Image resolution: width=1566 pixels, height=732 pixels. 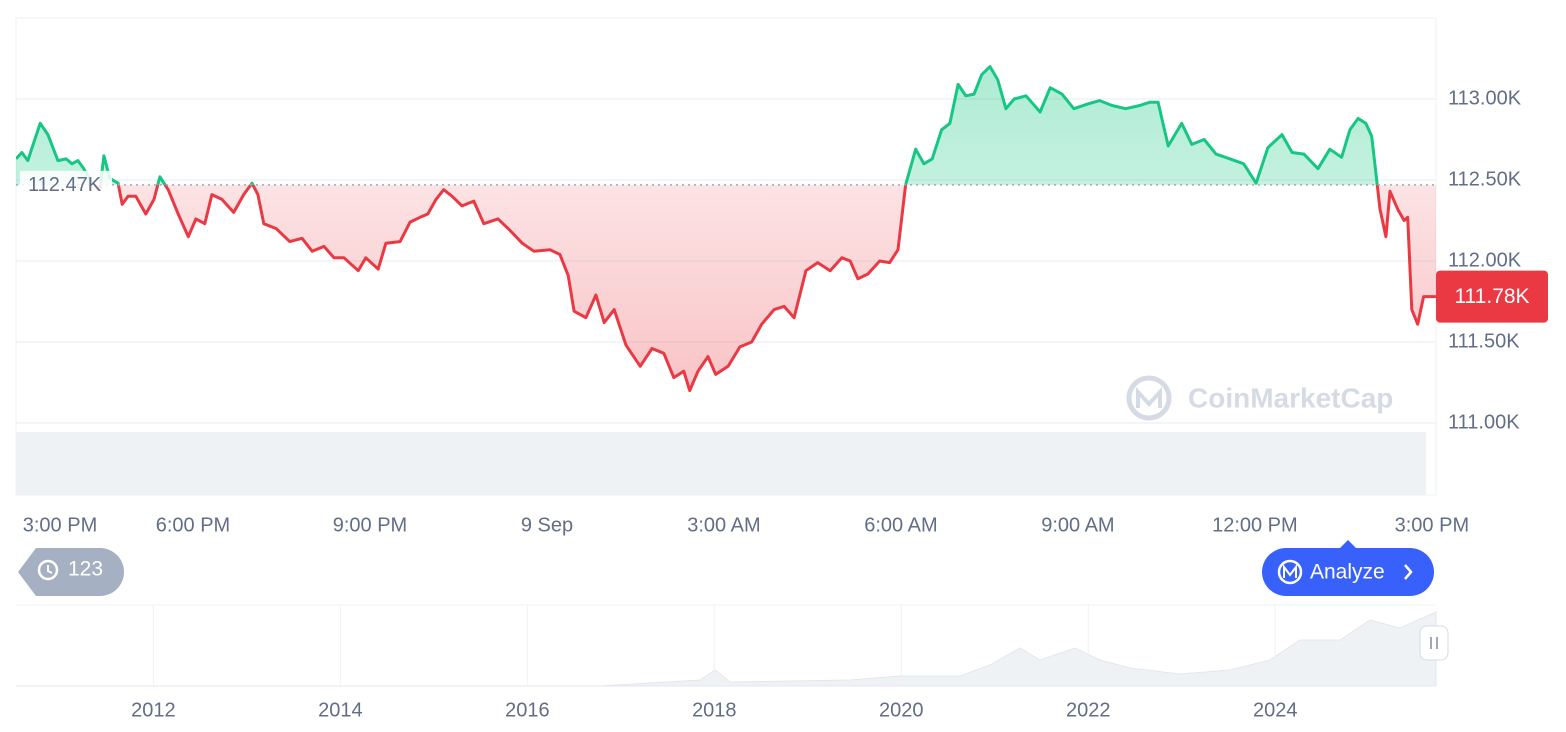 I want to click on watermark: CoinMarketCap, so click(x=1259, y=398).